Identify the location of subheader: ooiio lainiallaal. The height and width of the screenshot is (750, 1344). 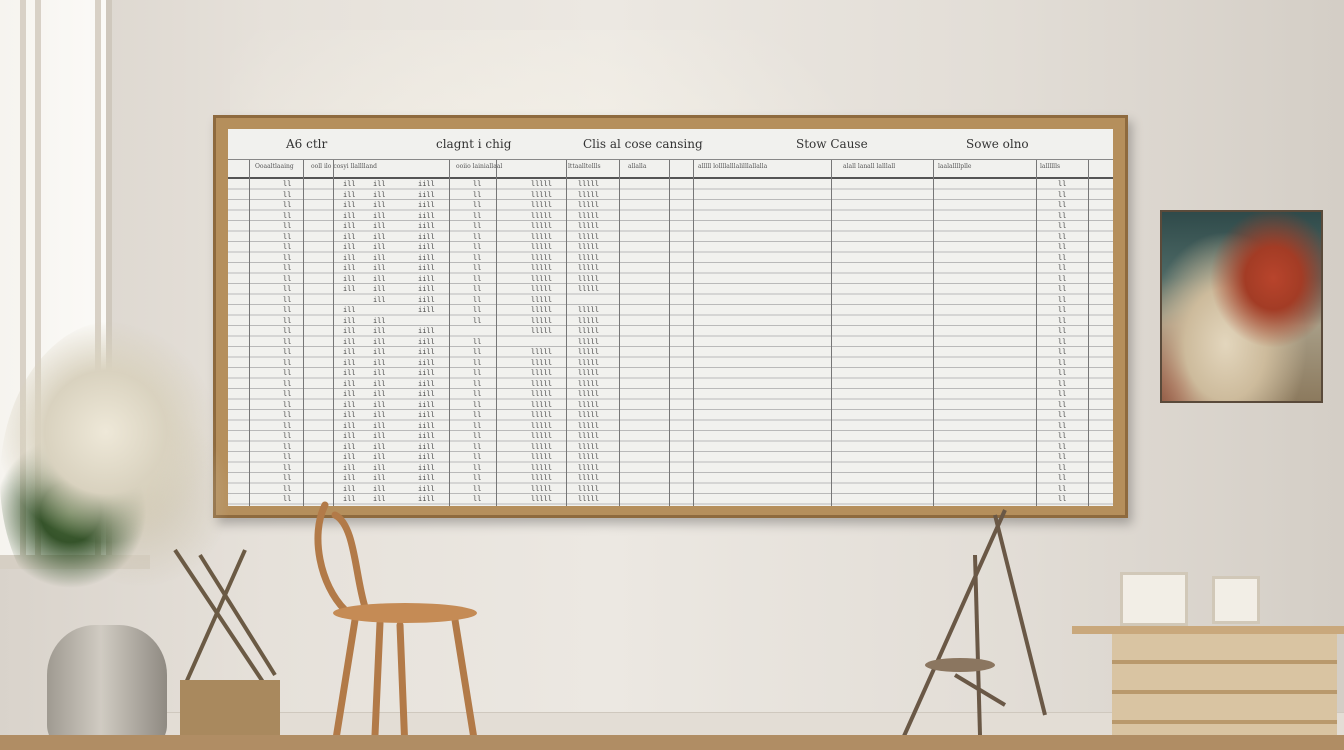
(479, 166).